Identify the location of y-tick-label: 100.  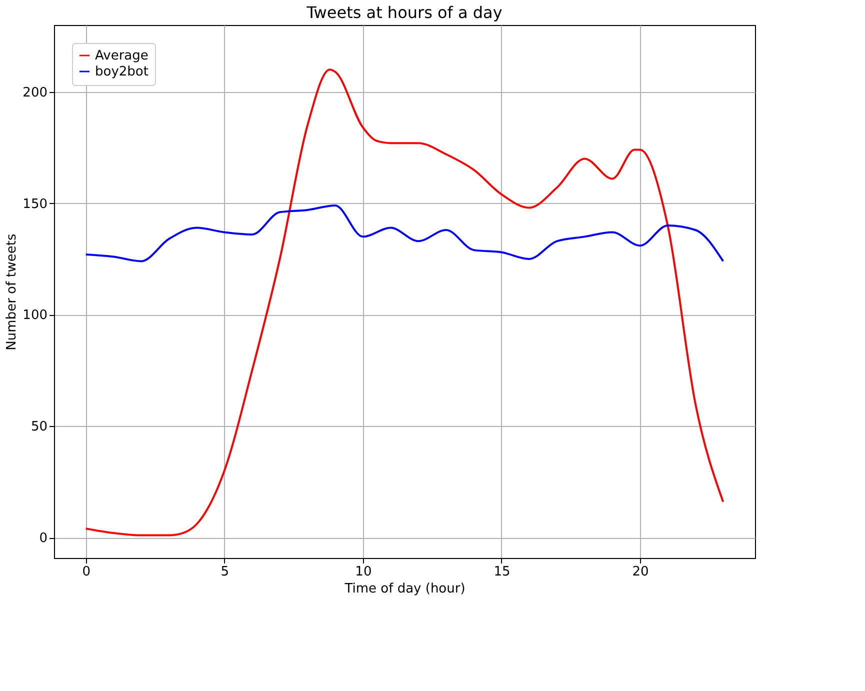
(35, 316).